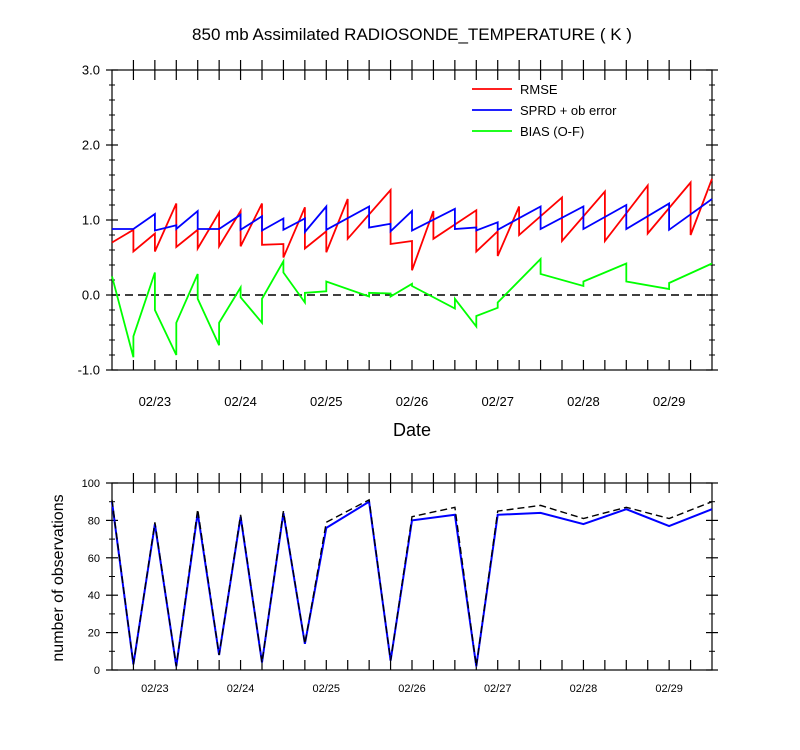  Describe the element at coordinates (498, 689) in the screenshot. I see `bottom-plot-x-tick-label: 02/27` at that location.